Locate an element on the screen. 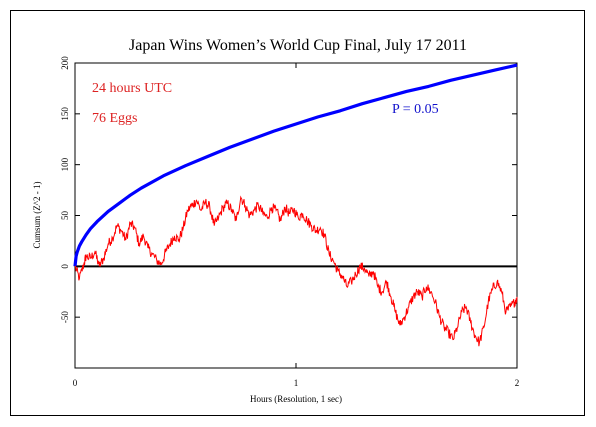 The height and width of the screenshot is (427, 596). x-tick-label: 2 is located at coordinates (517, 383).